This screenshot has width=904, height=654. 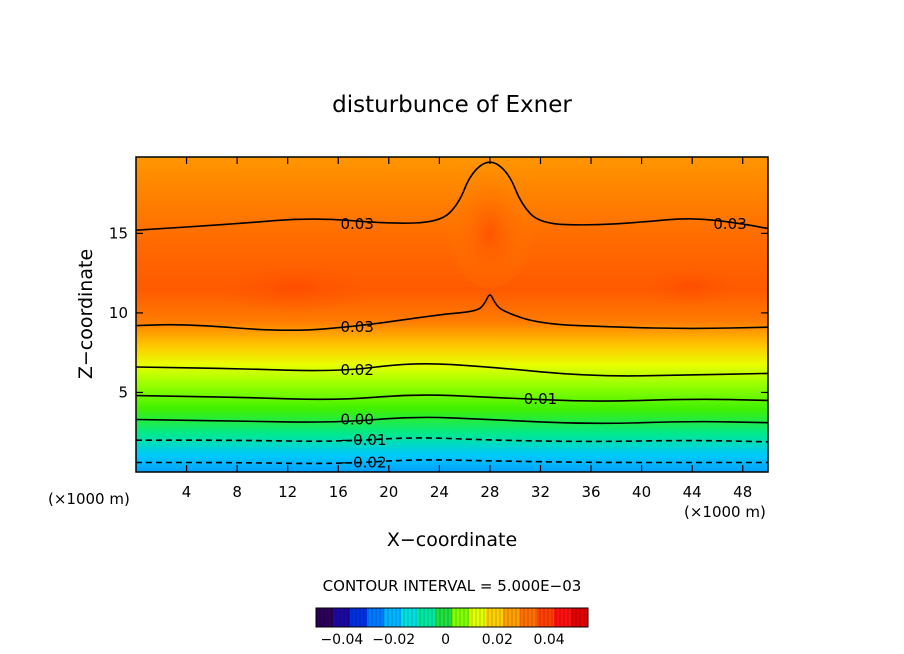 I want to click on x-tick-label: 48, so click(x=742, y=492).